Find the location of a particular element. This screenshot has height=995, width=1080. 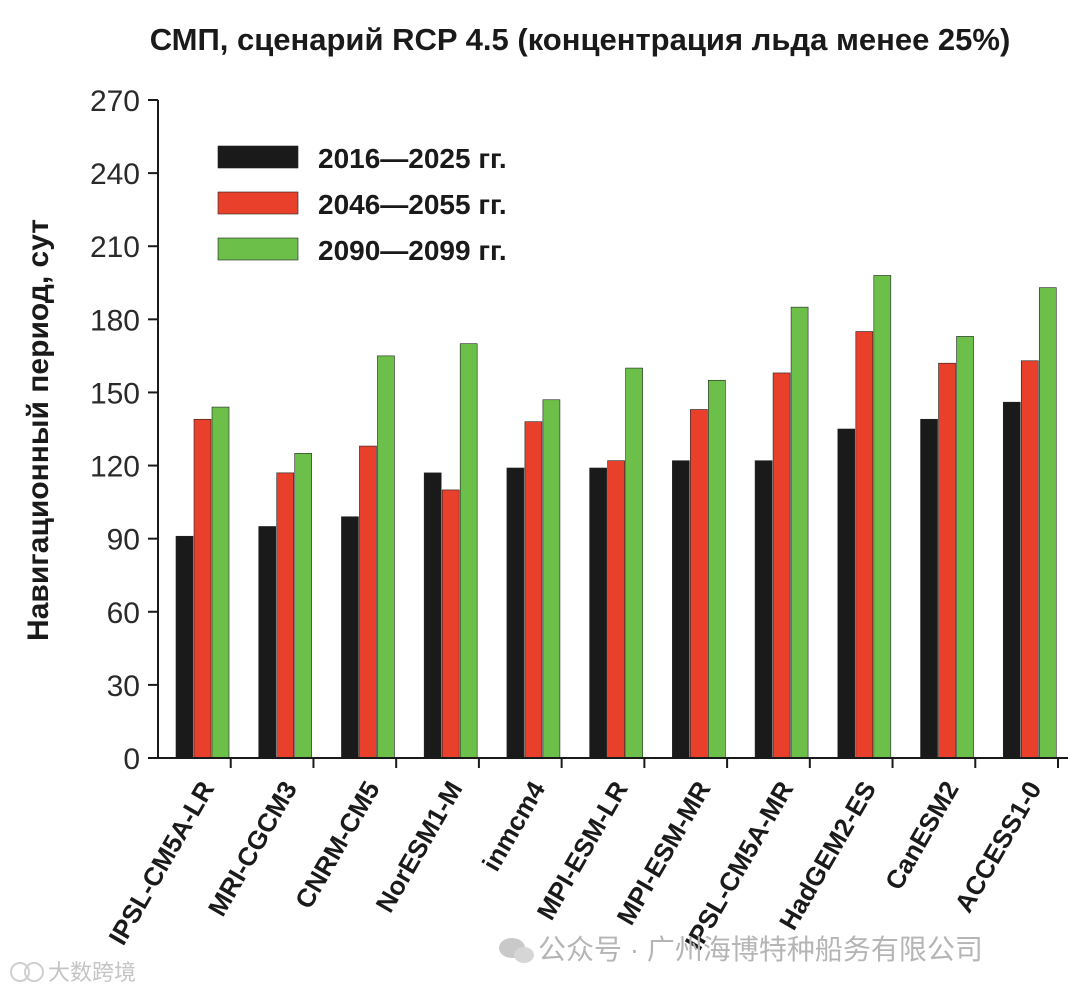

y-tick-label: 180 is located at coordinates (115, 320).